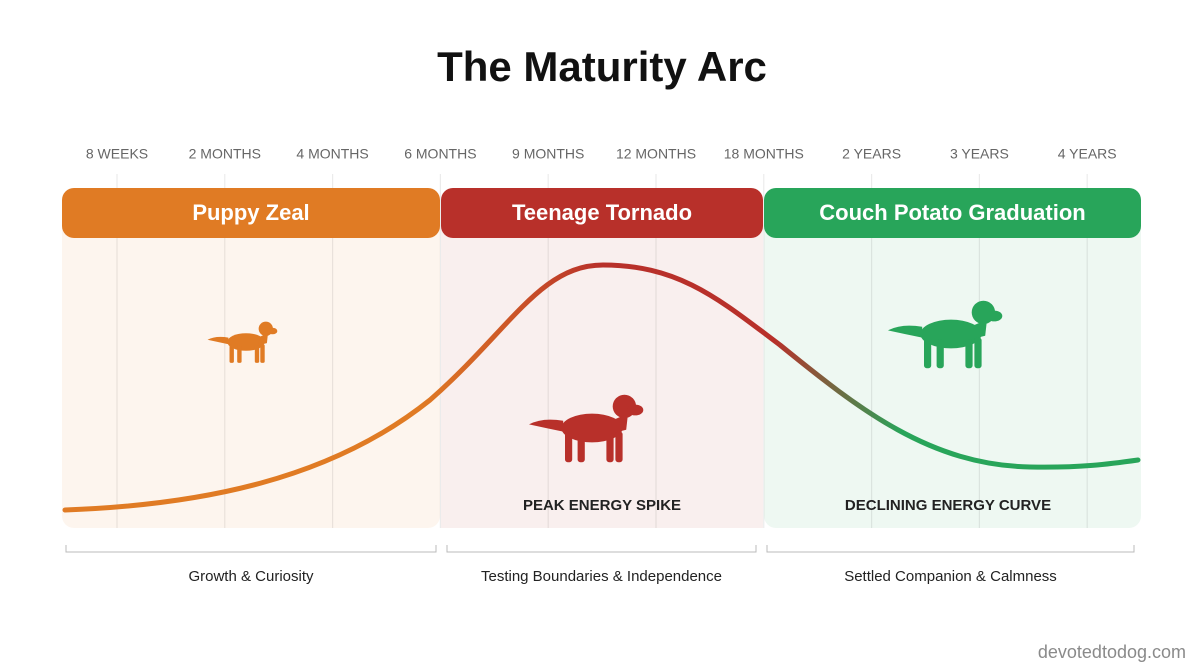  I want to click on title: The Maturity Arc, so click(602, 66).